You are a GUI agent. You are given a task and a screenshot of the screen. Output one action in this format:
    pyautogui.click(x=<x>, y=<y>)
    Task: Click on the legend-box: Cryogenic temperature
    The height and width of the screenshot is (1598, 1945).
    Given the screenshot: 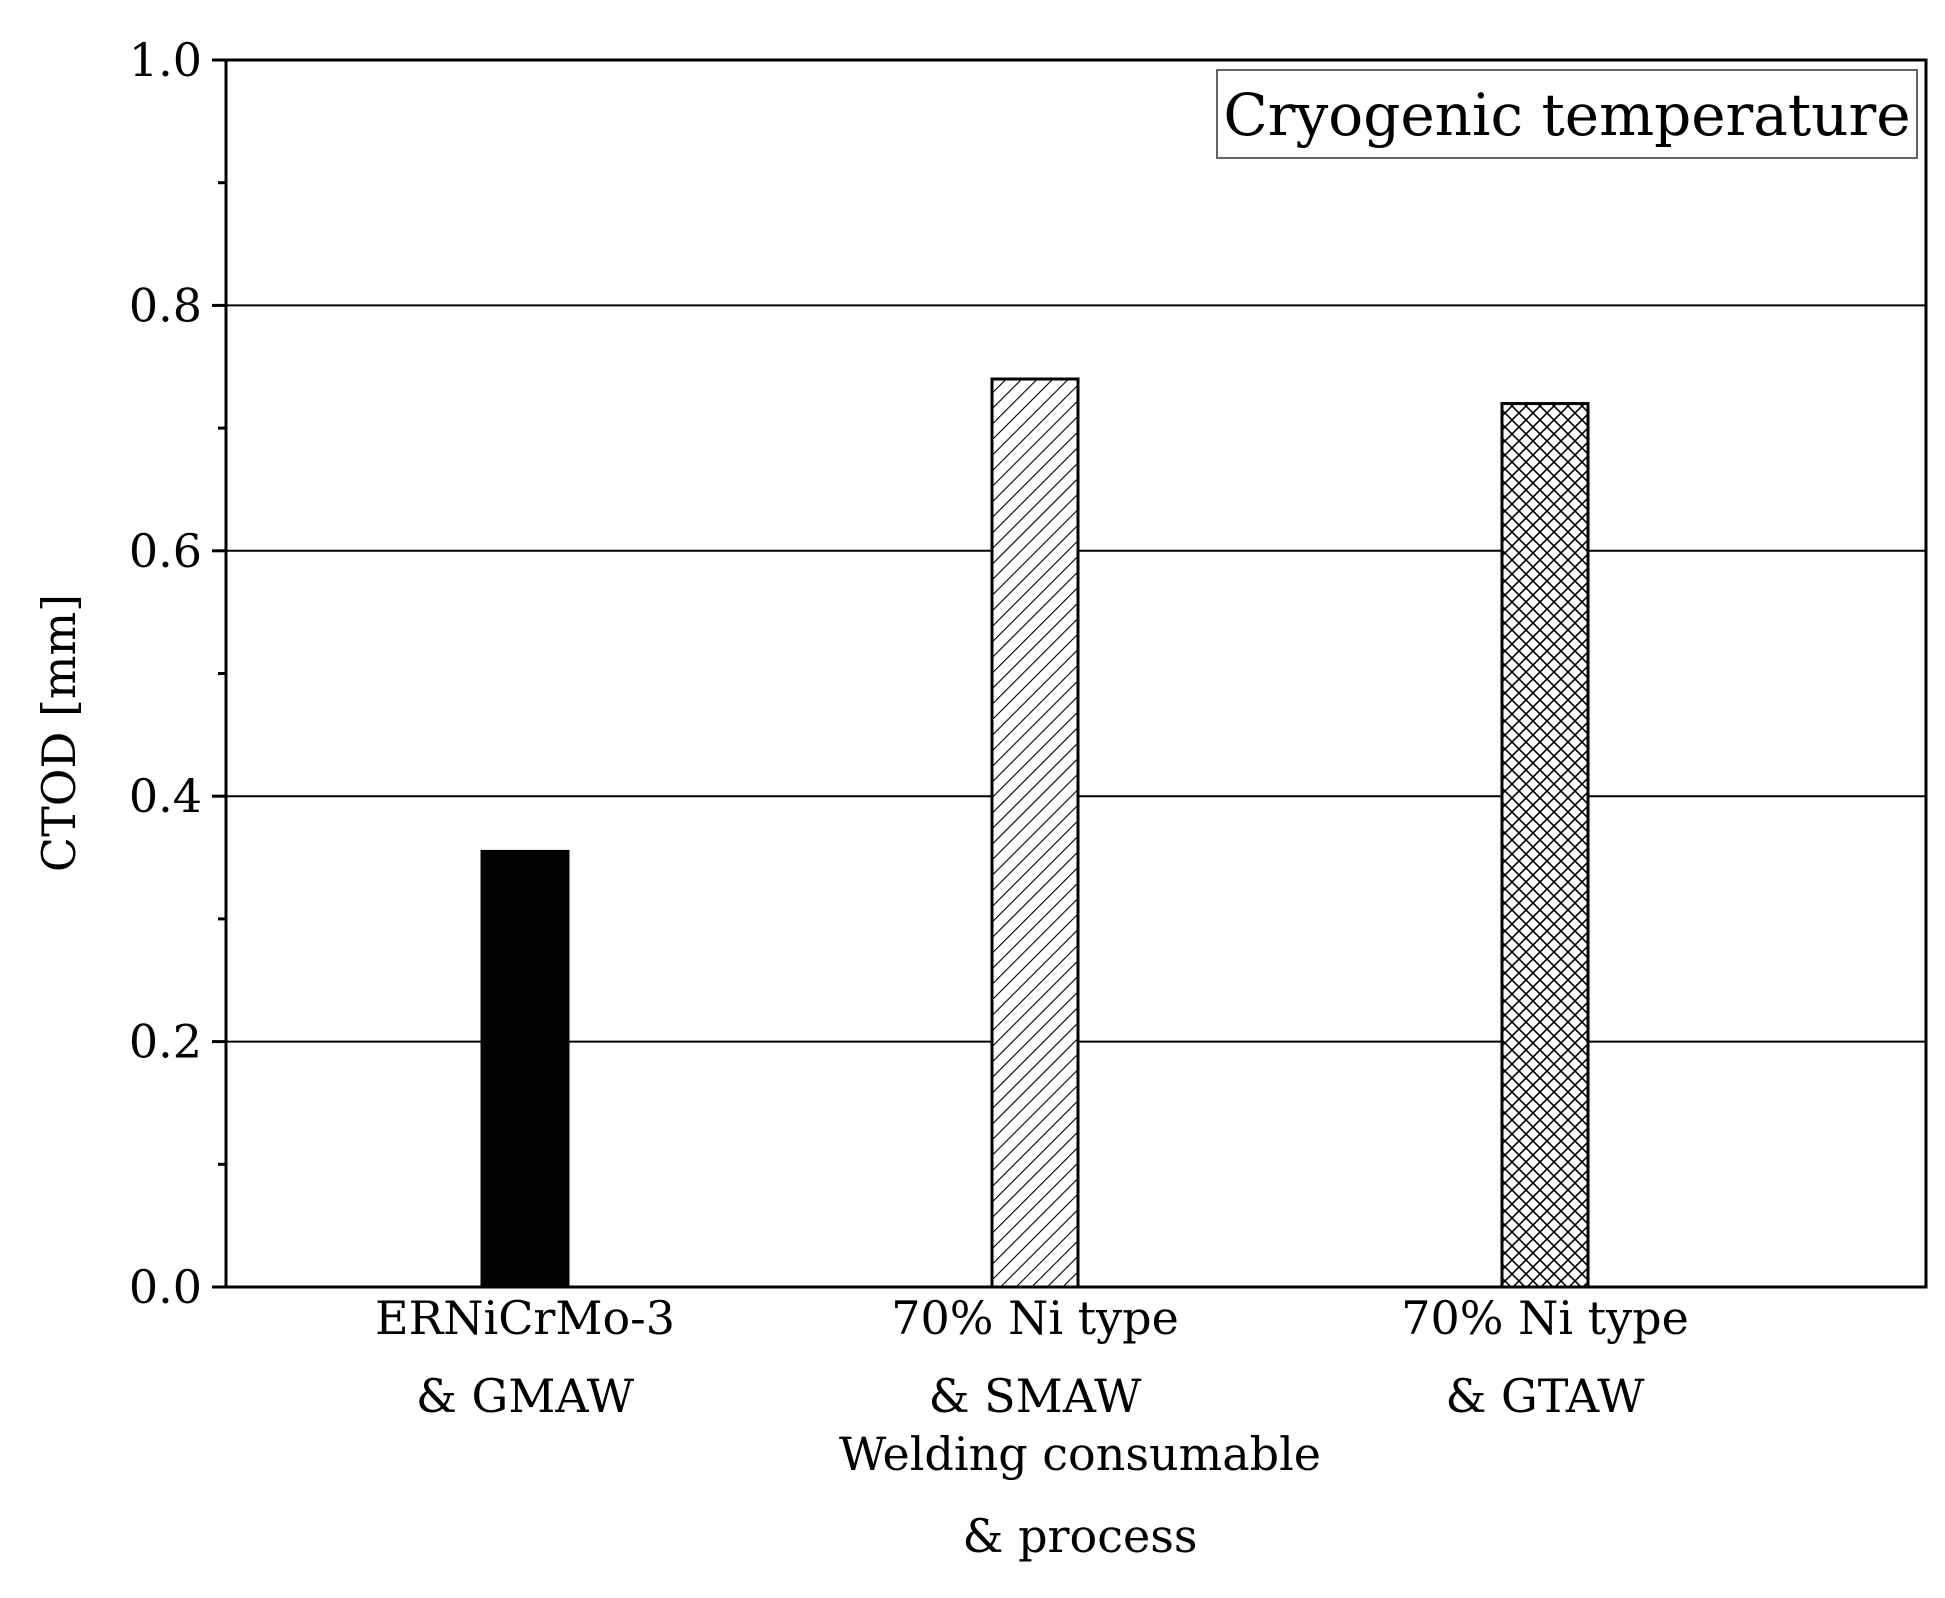 What is the action you would take?
    pyautogui.click(x=1567, y=114)
    